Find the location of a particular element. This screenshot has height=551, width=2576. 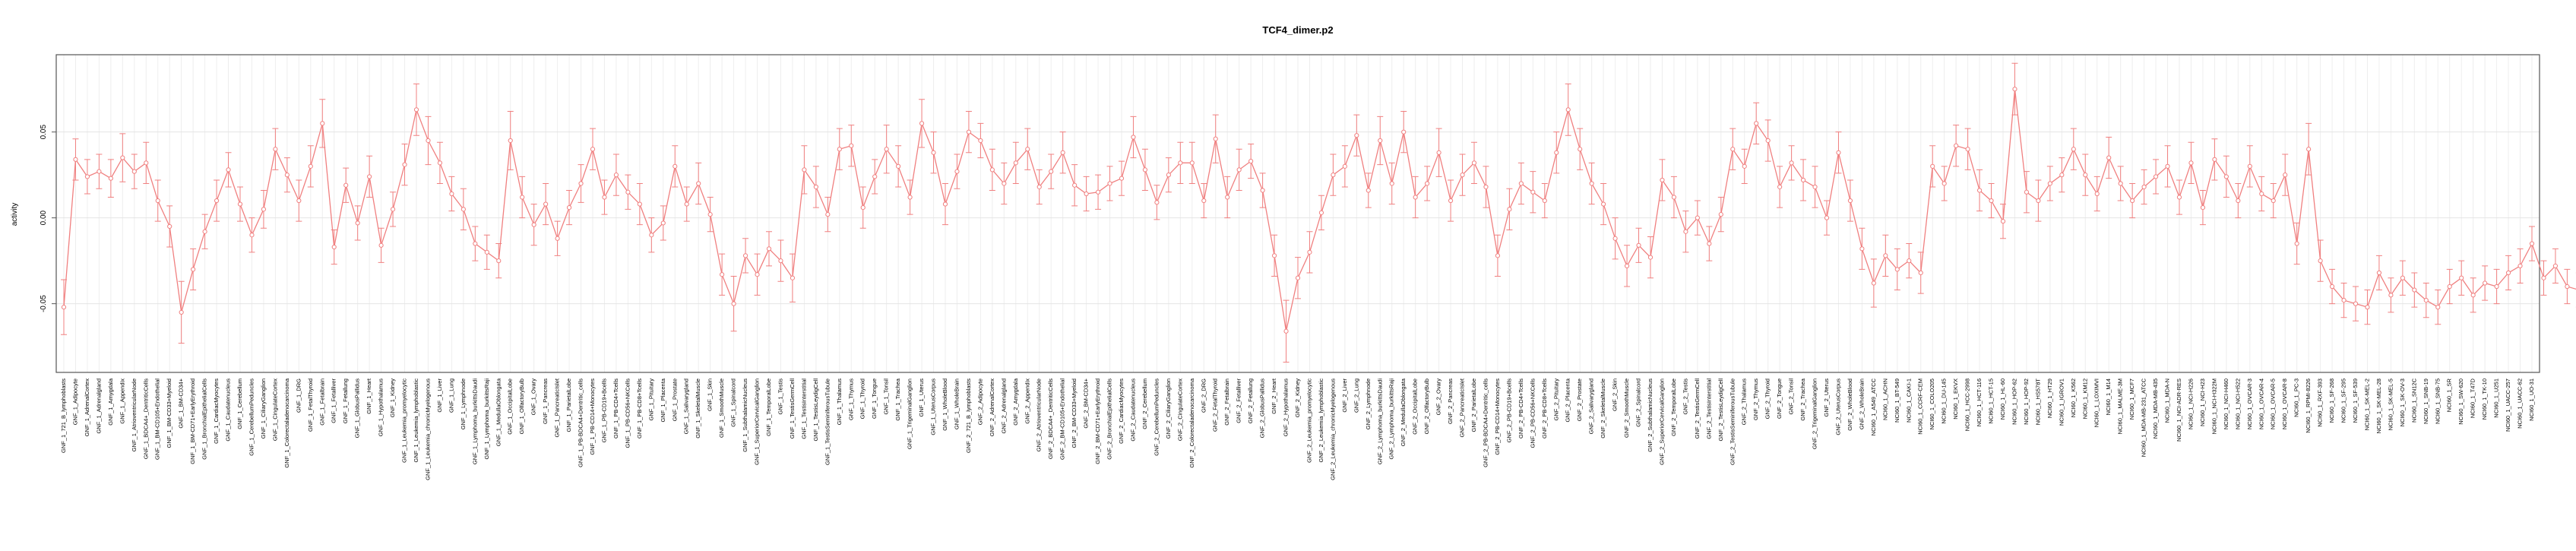

x-tick-label: NCI60_1_EKVX is located at coordinates (1955, 399).